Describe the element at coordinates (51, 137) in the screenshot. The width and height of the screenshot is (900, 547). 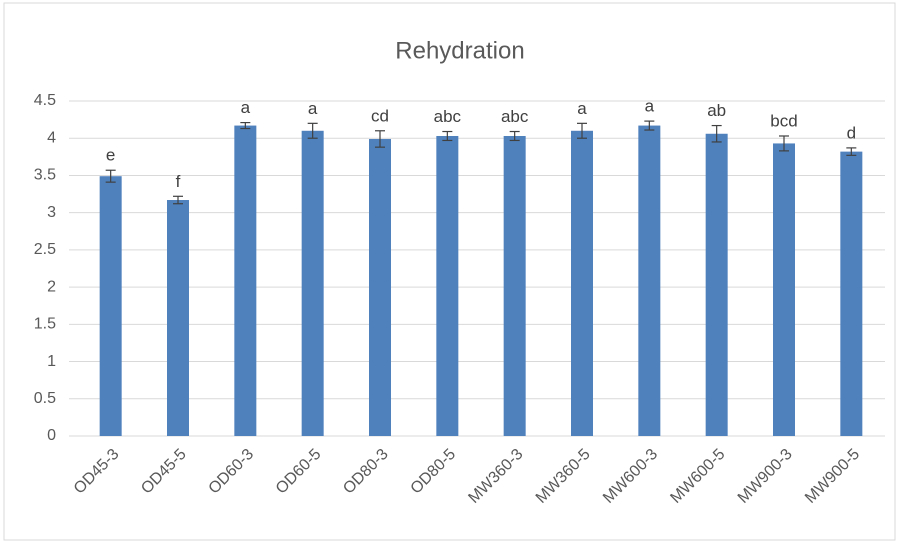
I see `y-tick-label: 4` at that location.